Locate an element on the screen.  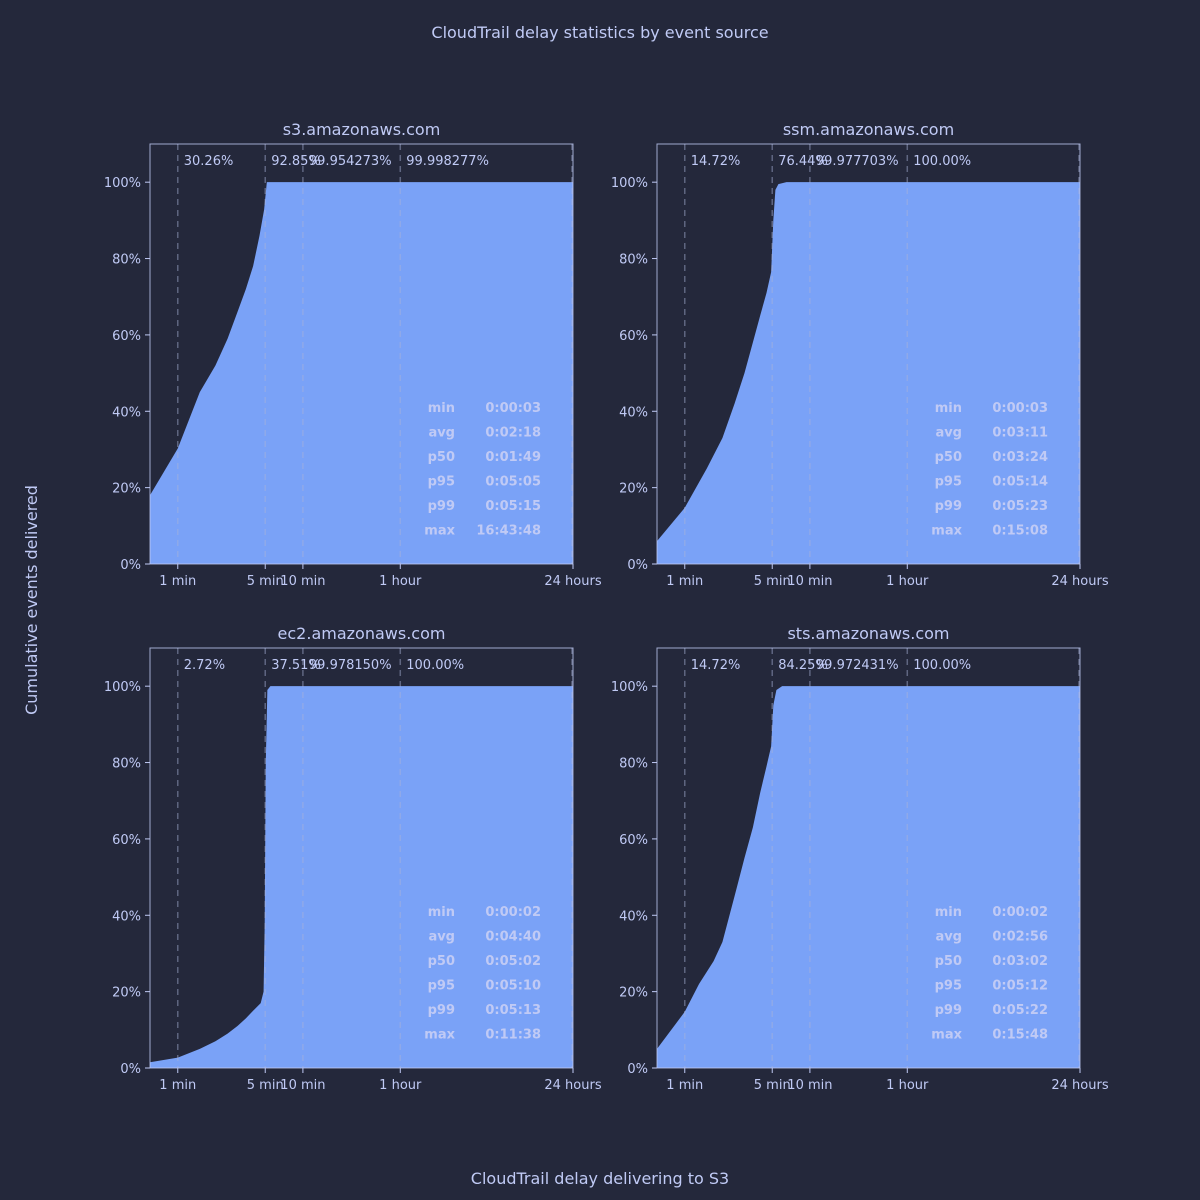
threshold-label: 92.85% is located at coordinates (296, 161).